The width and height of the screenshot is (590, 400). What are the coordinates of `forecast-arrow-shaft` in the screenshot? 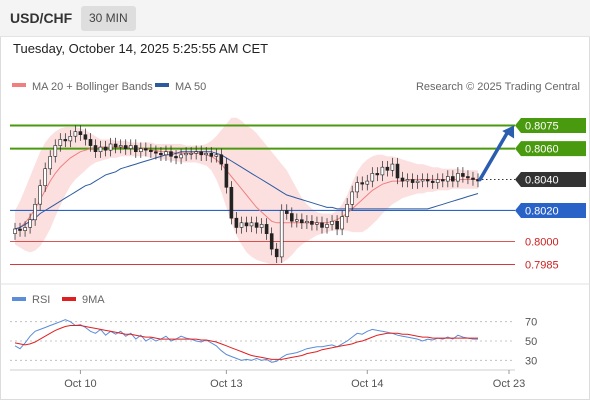 It's located at (494, 155).